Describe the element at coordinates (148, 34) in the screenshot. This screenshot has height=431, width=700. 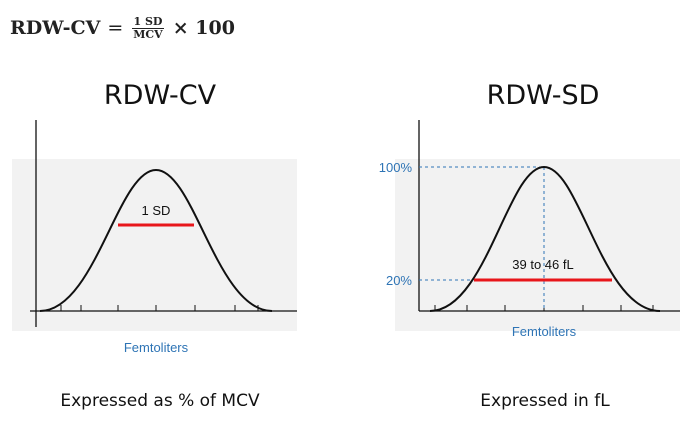
I see `formula-denominator: MCV` at that location.